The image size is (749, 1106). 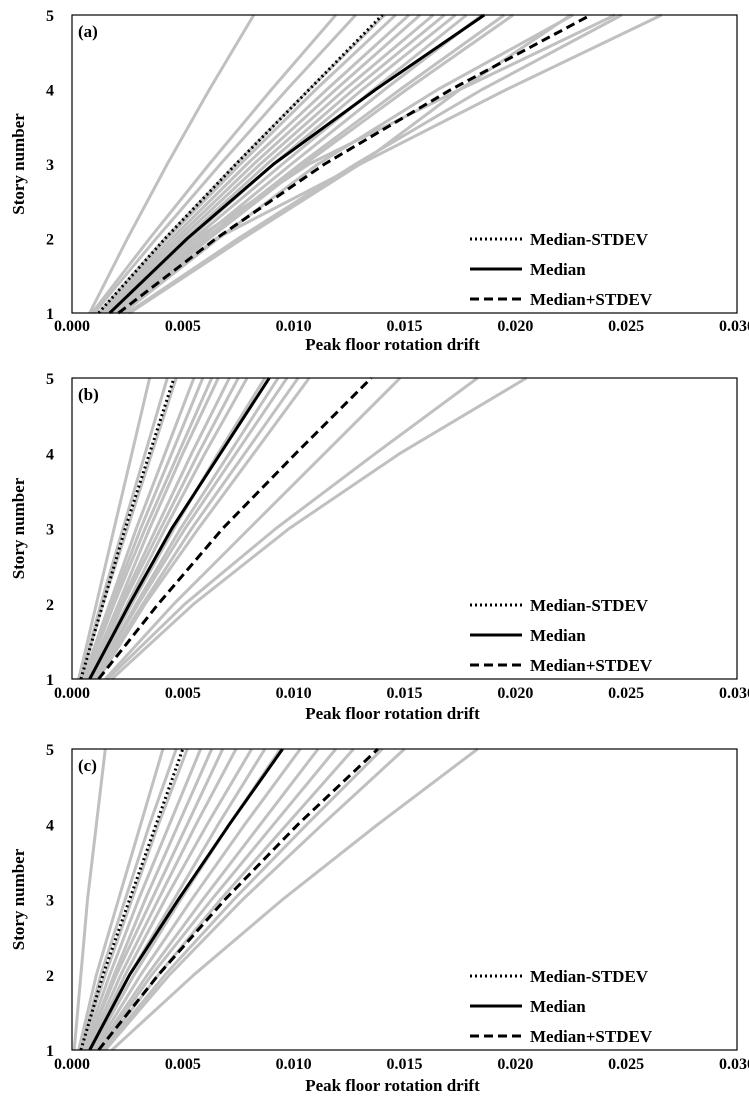 What do you see at coordinates (87, 765) in the screenshot?
I see `panel-label: (c)` at bounding box center [87, 765].